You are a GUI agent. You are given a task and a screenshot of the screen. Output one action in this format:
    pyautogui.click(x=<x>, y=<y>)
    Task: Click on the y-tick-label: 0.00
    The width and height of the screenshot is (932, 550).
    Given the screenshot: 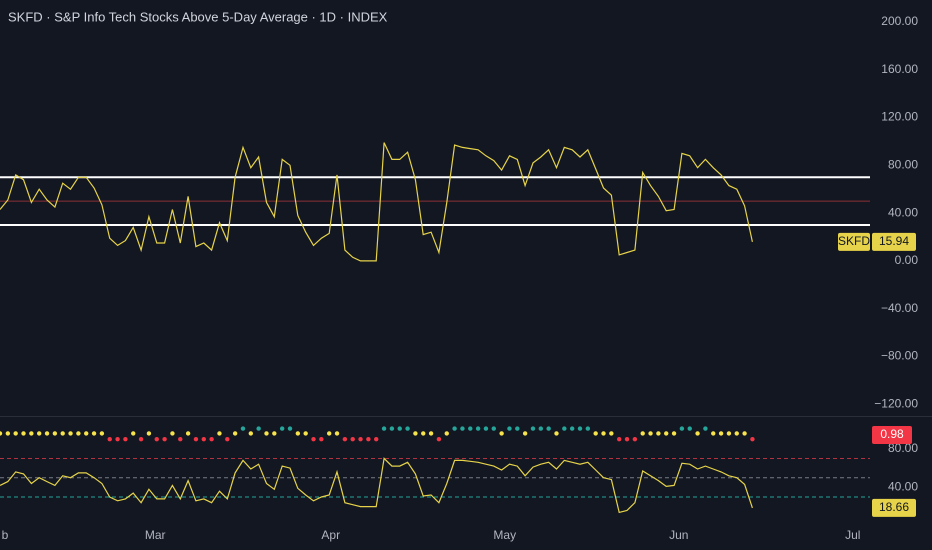 What is the action you would take?
    pyautogui.click(x=907, y=260)
    